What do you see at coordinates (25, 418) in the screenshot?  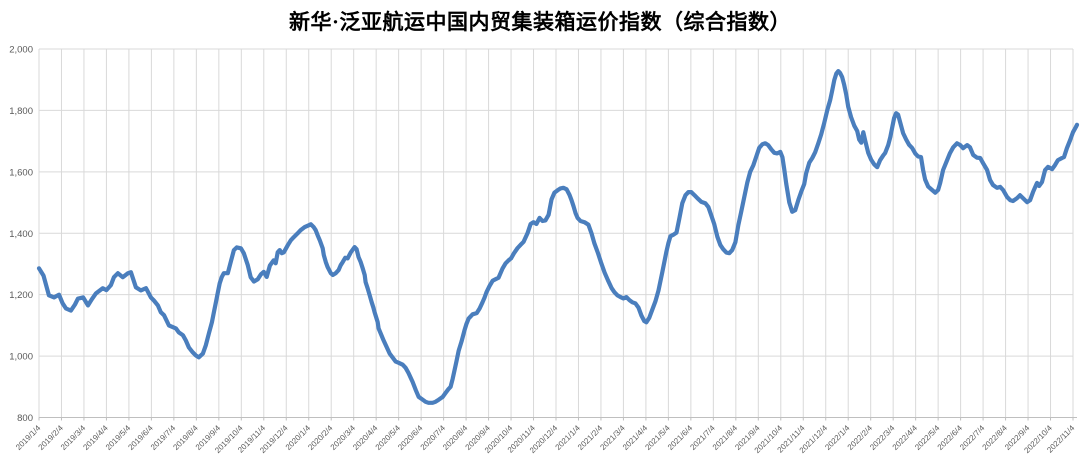 I see `y-tick-label: 800` at bounding box center [25, 418].